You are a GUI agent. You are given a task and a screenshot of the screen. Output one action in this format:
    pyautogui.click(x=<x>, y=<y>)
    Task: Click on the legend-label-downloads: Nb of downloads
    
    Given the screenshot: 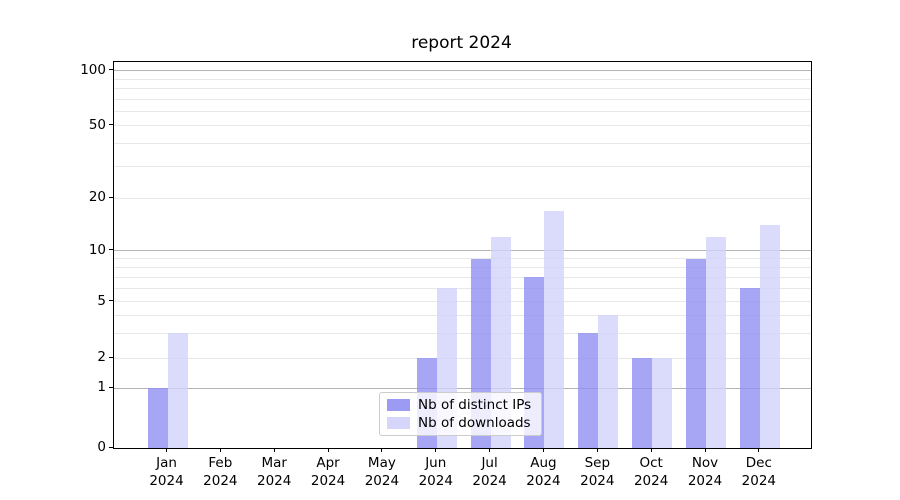 What is the action you would take?
    pyautogui.click(x=474, y=423)
    